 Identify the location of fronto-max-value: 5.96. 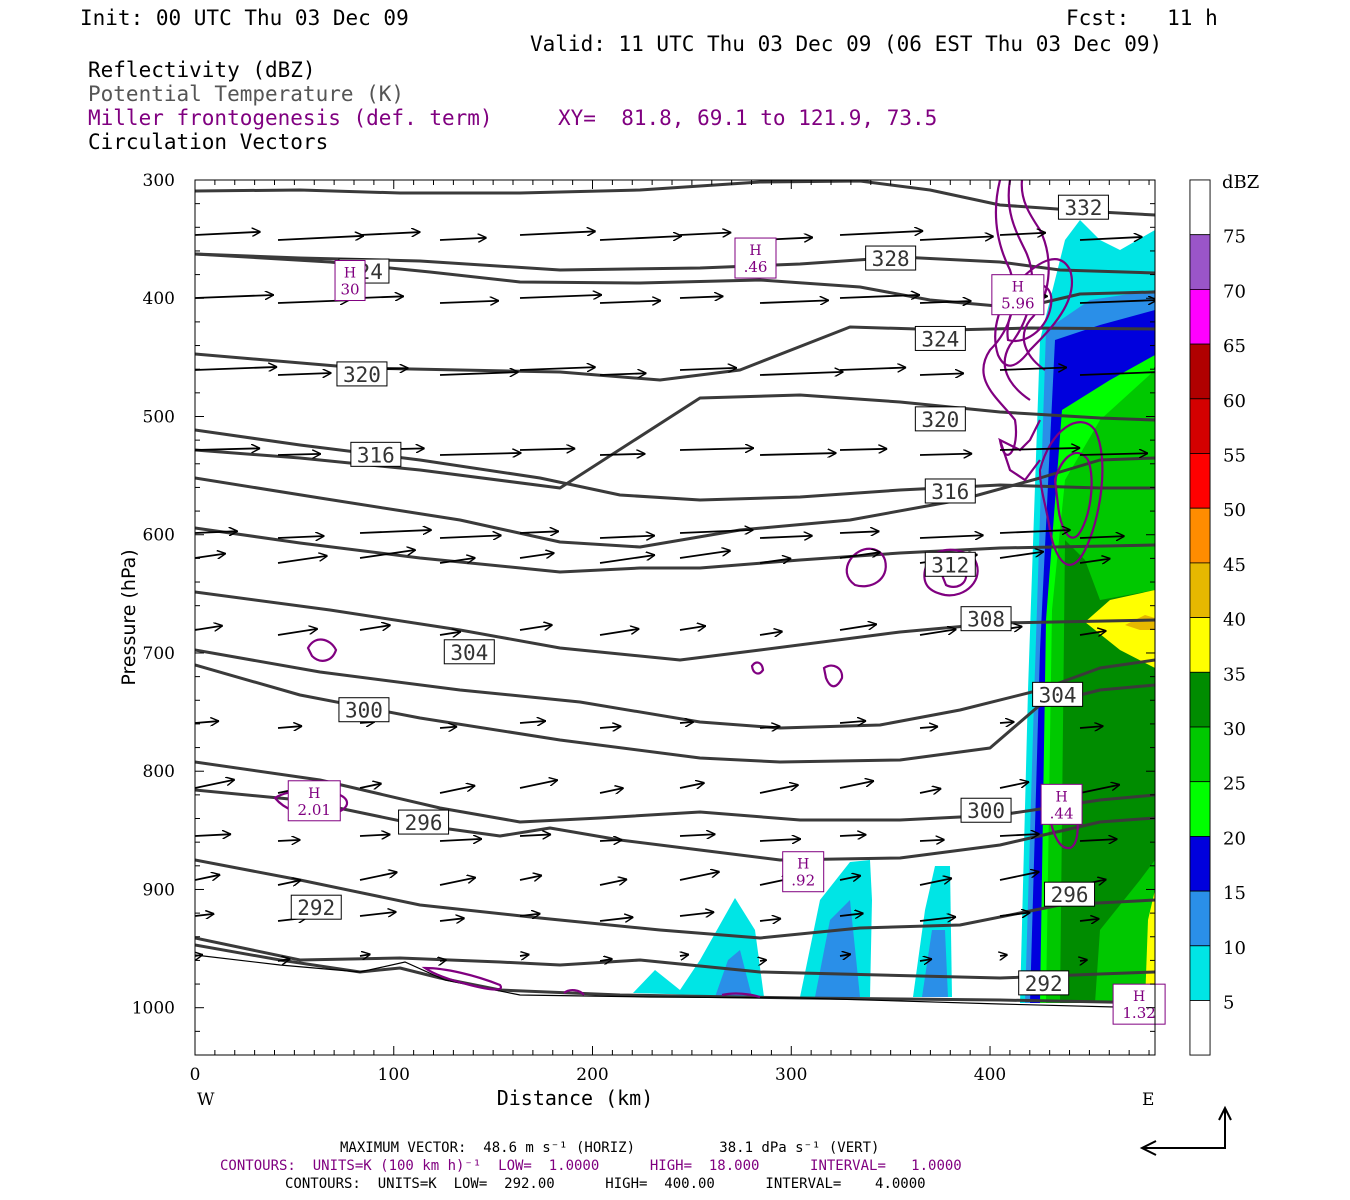
(1017, 304).